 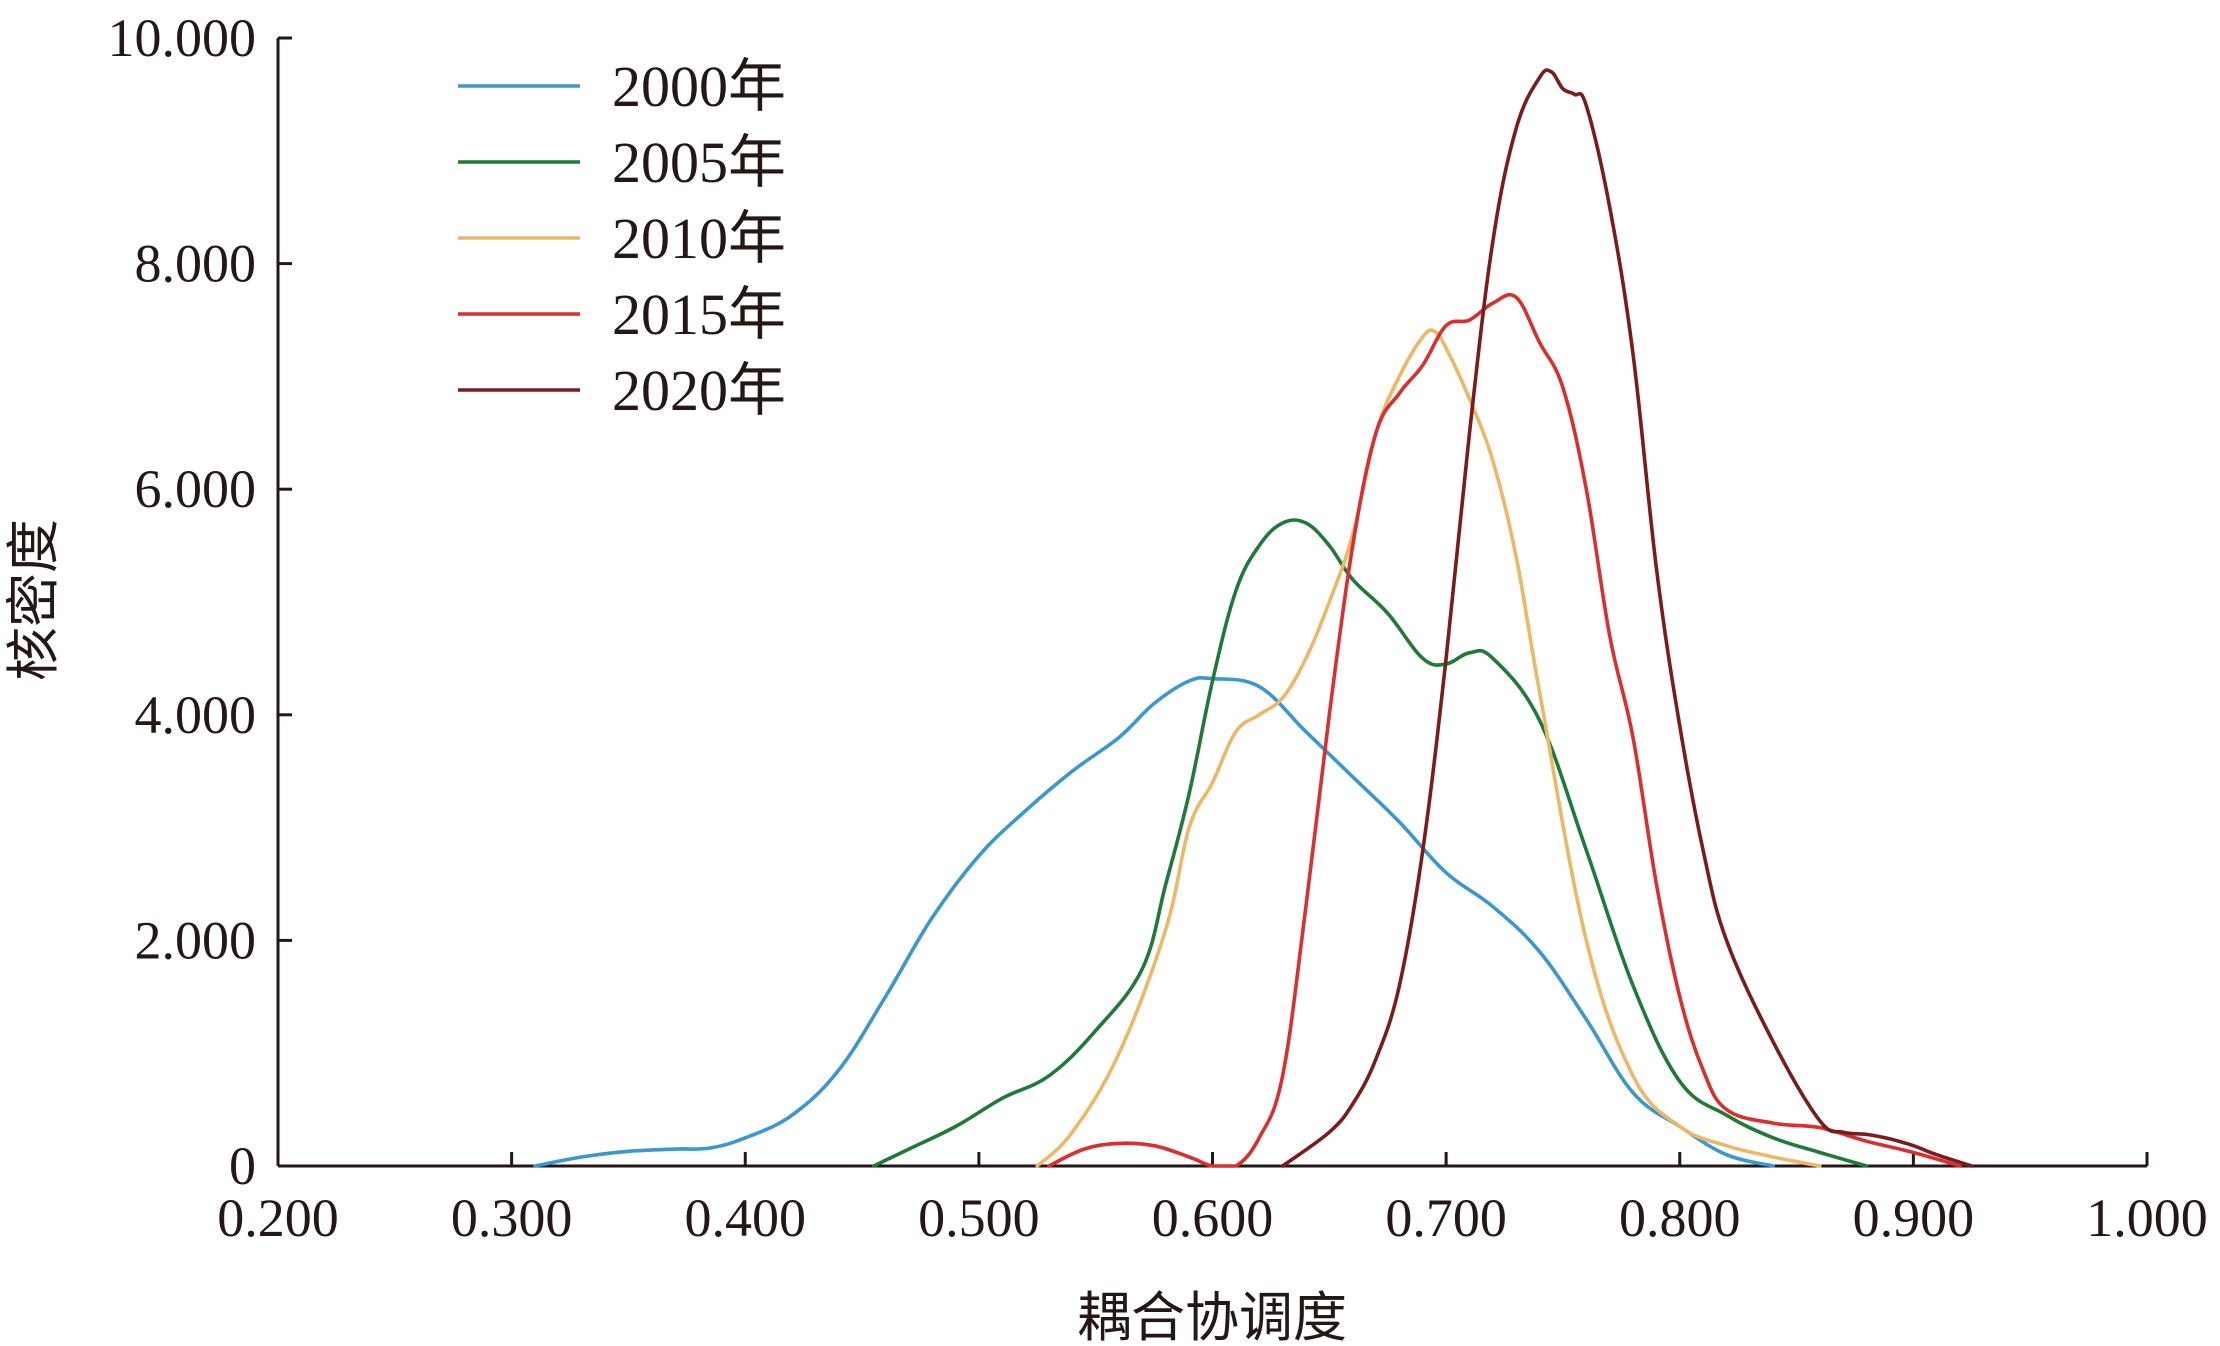 What do you see at coordinates (196, 264) in the screenshot?
I see `y-tick-label: 8.000` at bounding box center [196, 264].